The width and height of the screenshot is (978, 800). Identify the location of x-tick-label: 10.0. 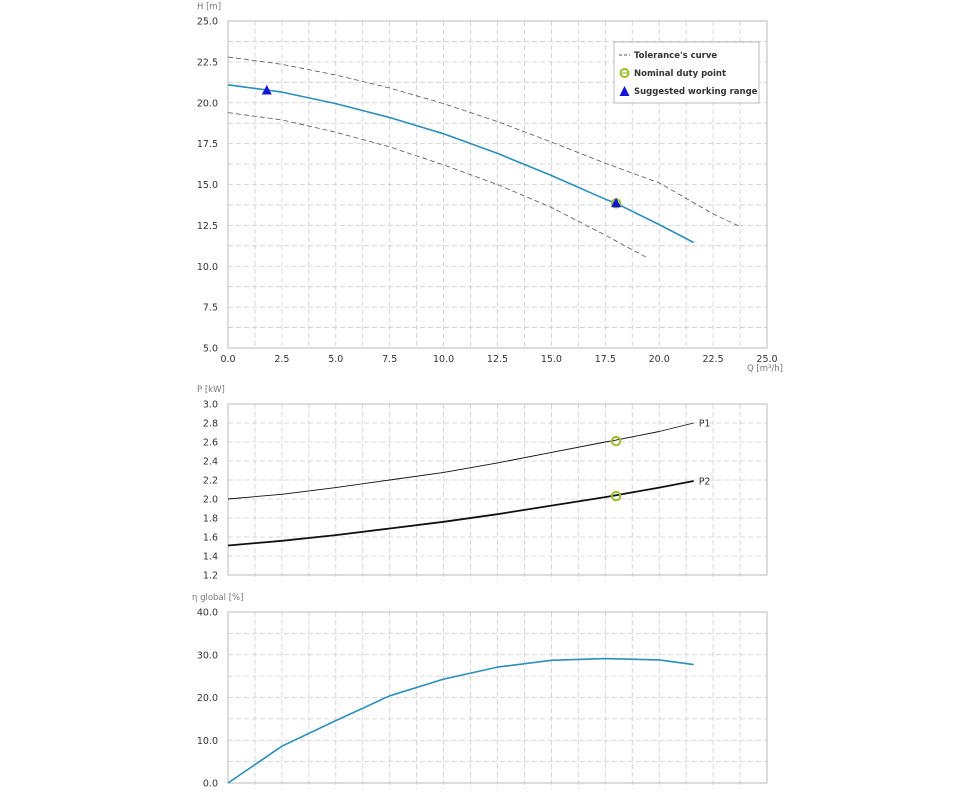
(443, 359).